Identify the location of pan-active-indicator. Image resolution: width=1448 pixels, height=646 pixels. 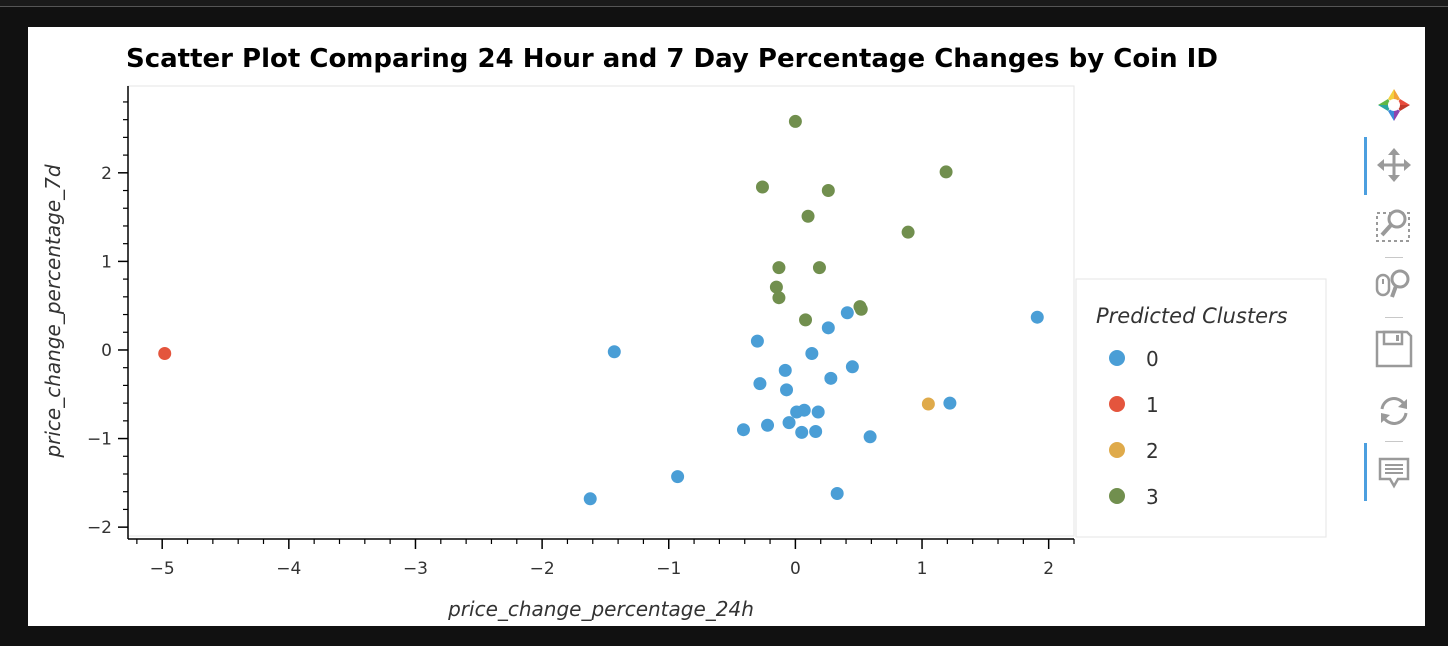
(1365, 166).